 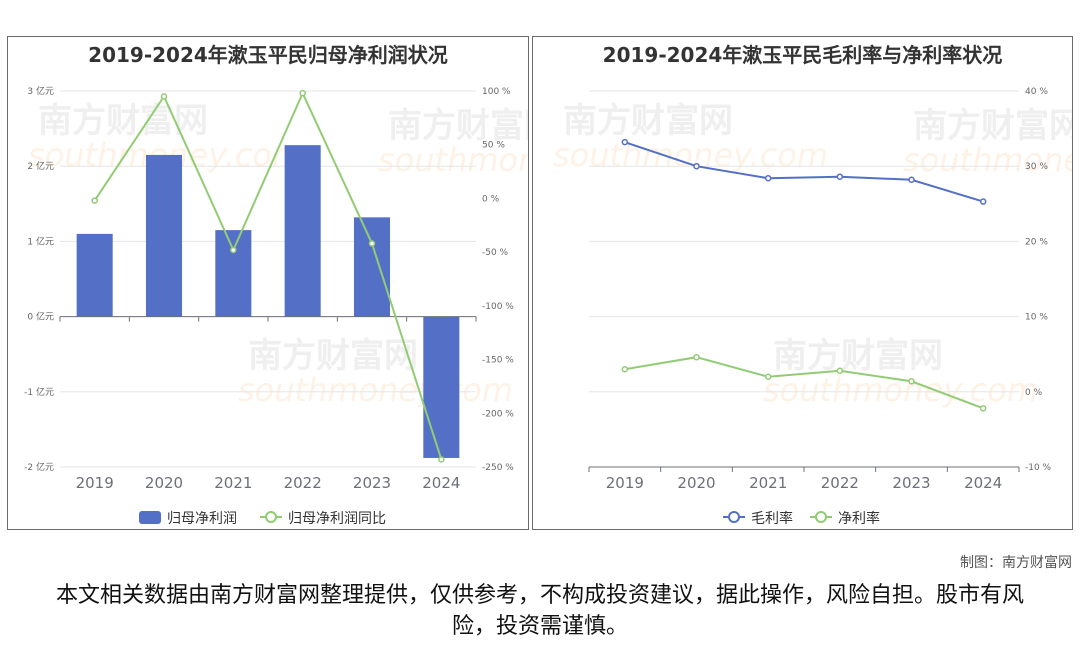 I want to click on y-left-tick-label: -1 亿元, so click(x=39, y=392).